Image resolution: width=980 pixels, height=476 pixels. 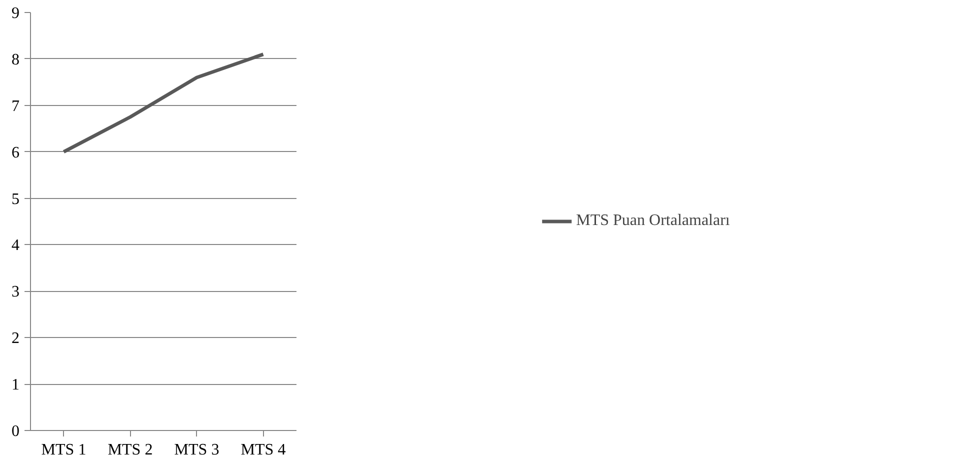 What do you see at coordinates (163, 103) in the screenshot?
I see `line-series` at bounding box center [163, 103].